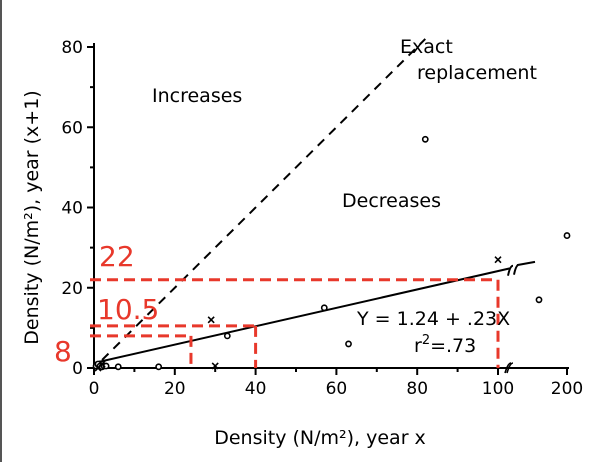 The width and height of the screenshot is (606, 462). Describe the element at coordinates (72, 209) in the screenshot. I see `y-tick-label: 40` at that location.